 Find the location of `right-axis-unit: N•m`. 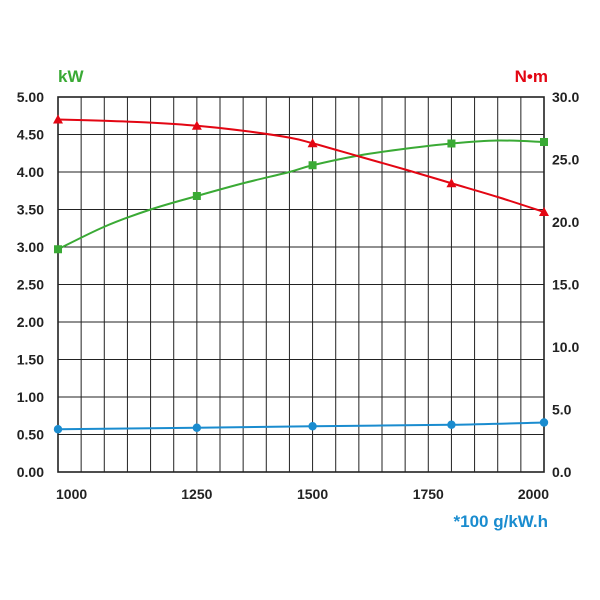

right-axis-unit: N•m is located at coordinates (531, 76).